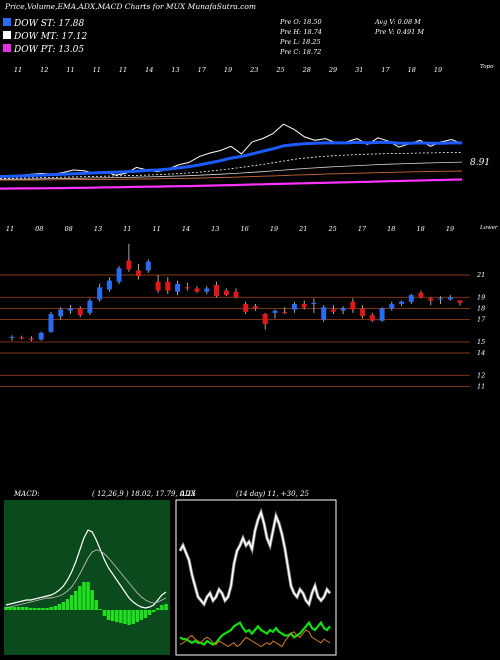 The image size is (500, 660). I want to click on ema-last-value-label: 8.91, so click(480, 163).